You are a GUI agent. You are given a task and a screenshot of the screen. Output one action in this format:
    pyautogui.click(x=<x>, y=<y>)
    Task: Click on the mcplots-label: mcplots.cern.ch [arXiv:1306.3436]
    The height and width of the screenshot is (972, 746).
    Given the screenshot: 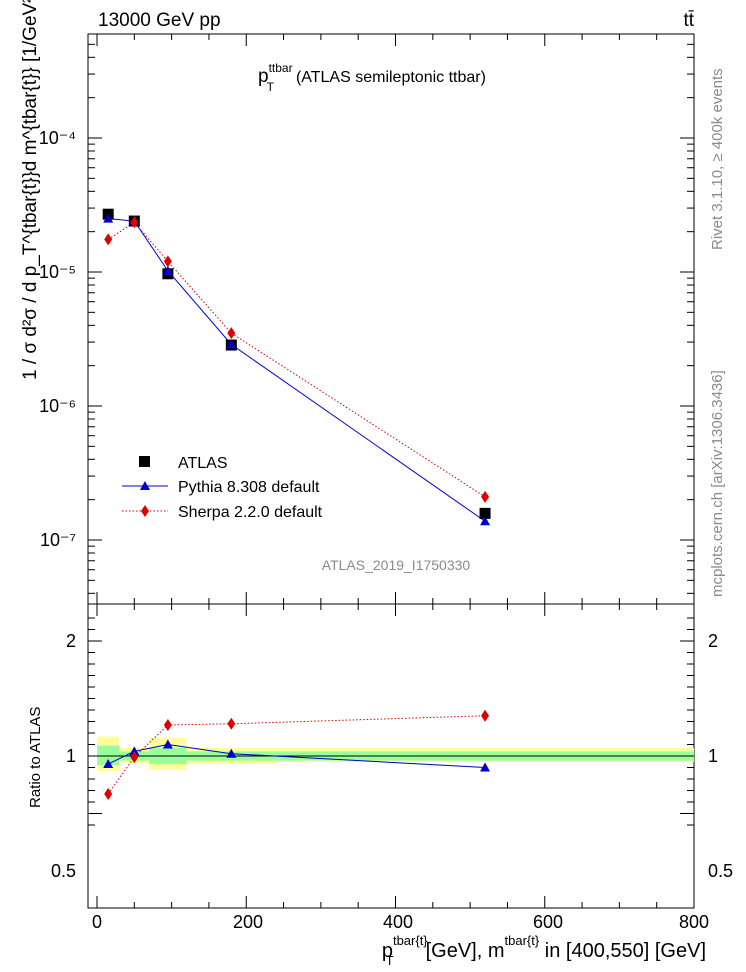 What is the action you would take?
    pyautogui.click(x=717, y=483)
    